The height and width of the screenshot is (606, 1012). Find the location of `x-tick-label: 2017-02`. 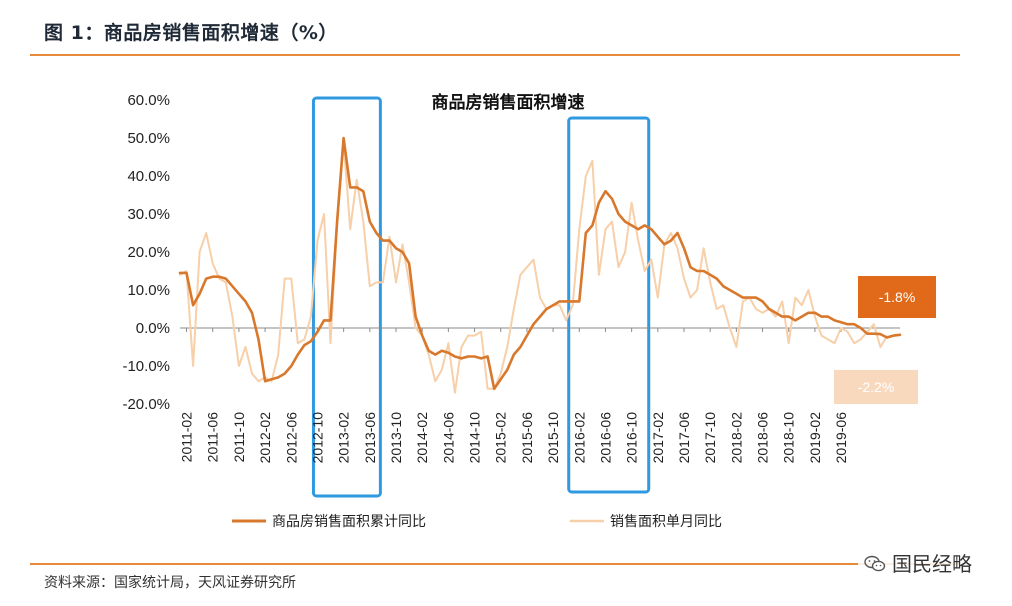

x-tick-label: 2017-02 is located at coordinates (658, 438).